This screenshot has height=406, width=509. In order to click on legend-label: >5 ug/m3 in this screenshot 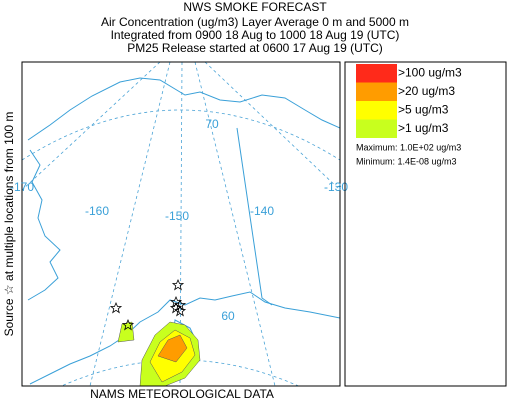, I will do `click(423, 110)`.